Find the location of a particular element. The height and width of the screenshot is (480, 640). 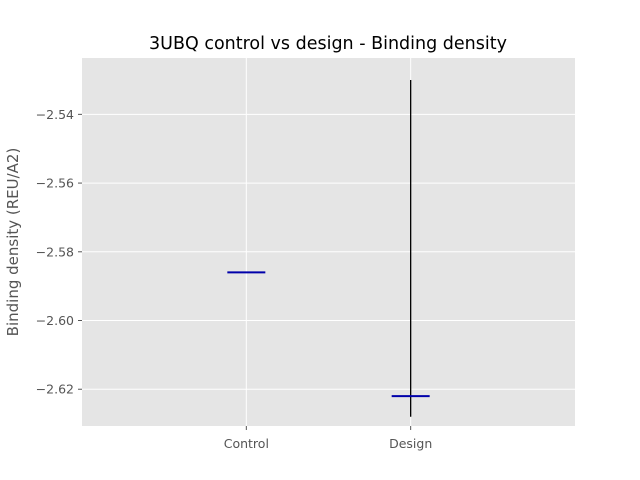

x-tick-label: Control is located at coordinates (246, 443).